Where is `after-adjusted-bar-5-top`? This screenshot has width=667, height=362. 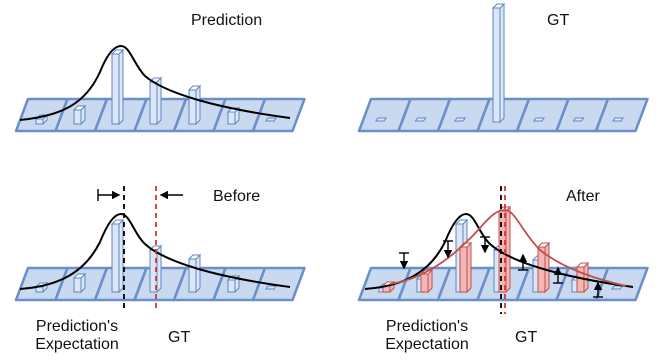
after-adjusted-bar-5-top is located at coordinates (543, 245).